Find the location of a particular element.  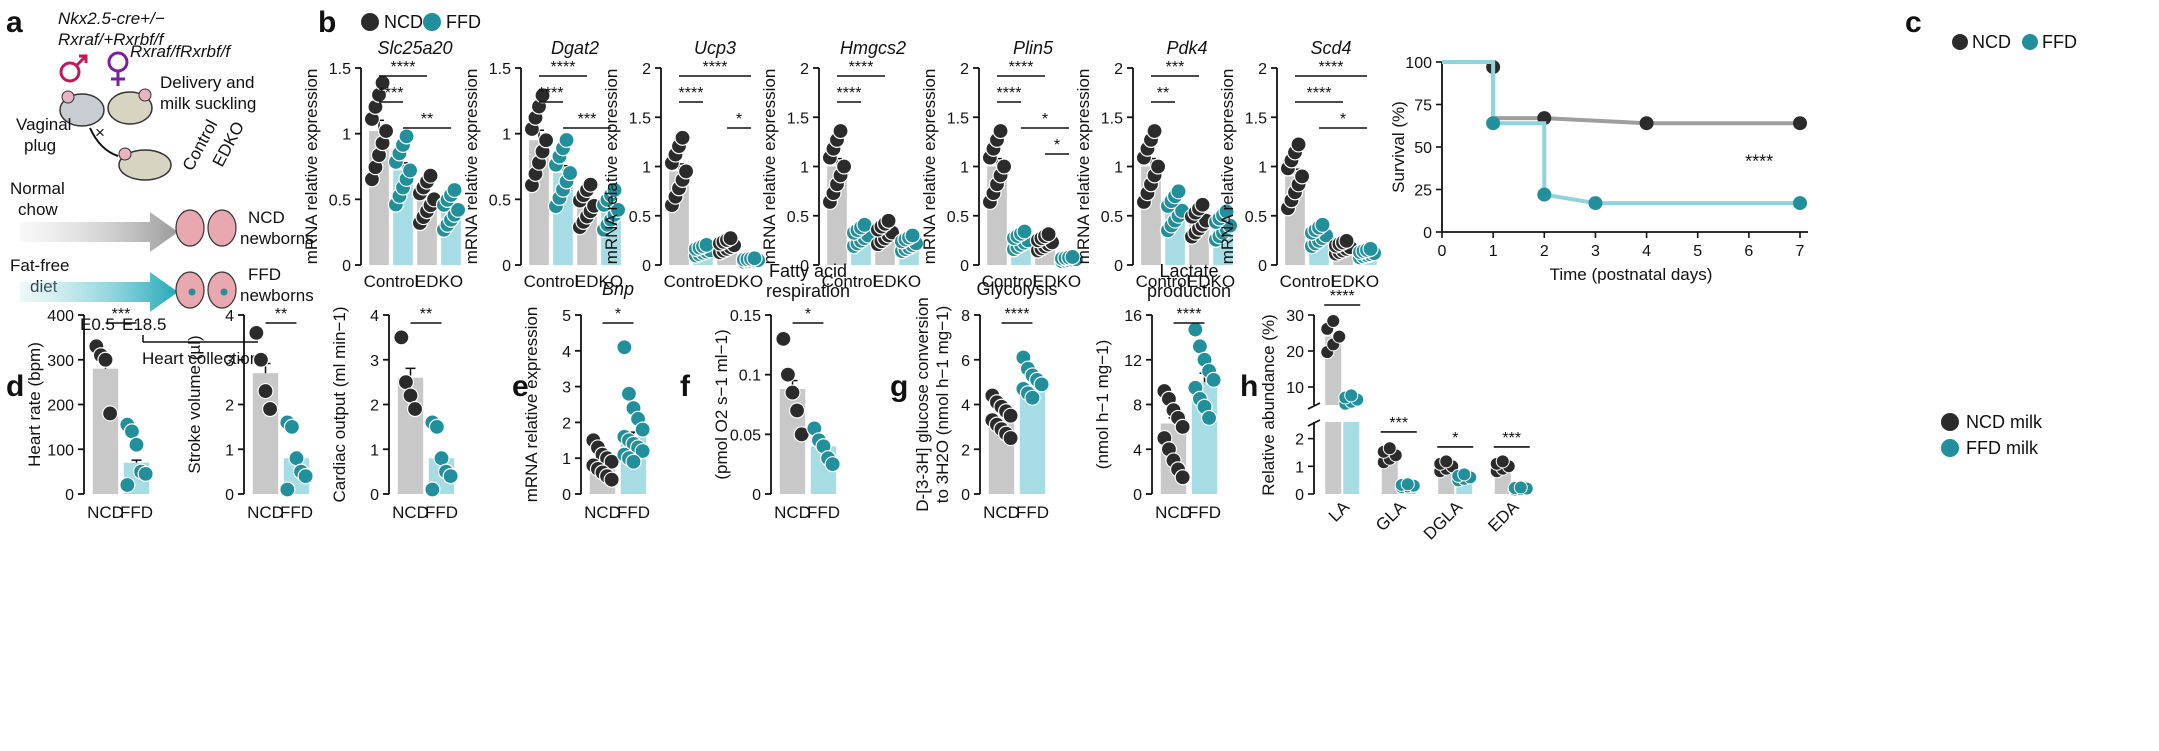

axis-break-mark is located at coordinates (1314, 423).